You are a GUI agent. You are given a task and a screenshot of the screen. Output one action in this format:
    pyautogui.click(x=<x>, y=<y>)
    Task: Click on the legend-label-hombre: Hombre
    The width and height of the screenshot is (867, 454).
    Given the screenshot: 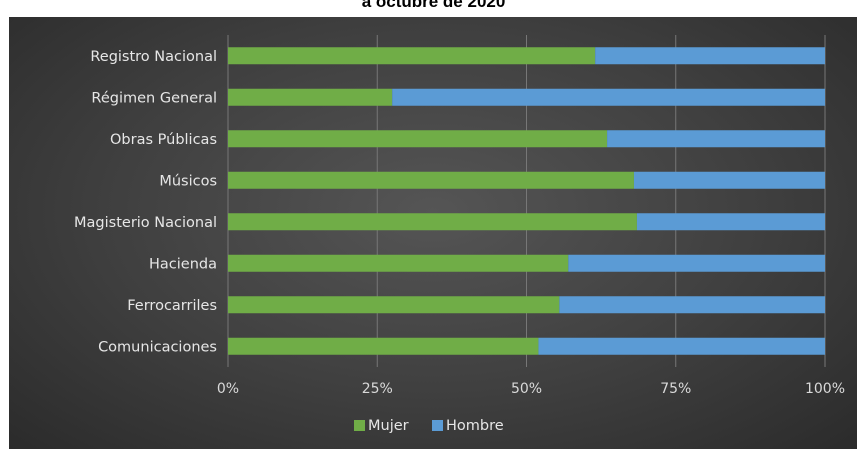 What is the action you would take?
    pyautogui.click(x=475, y=426)
    